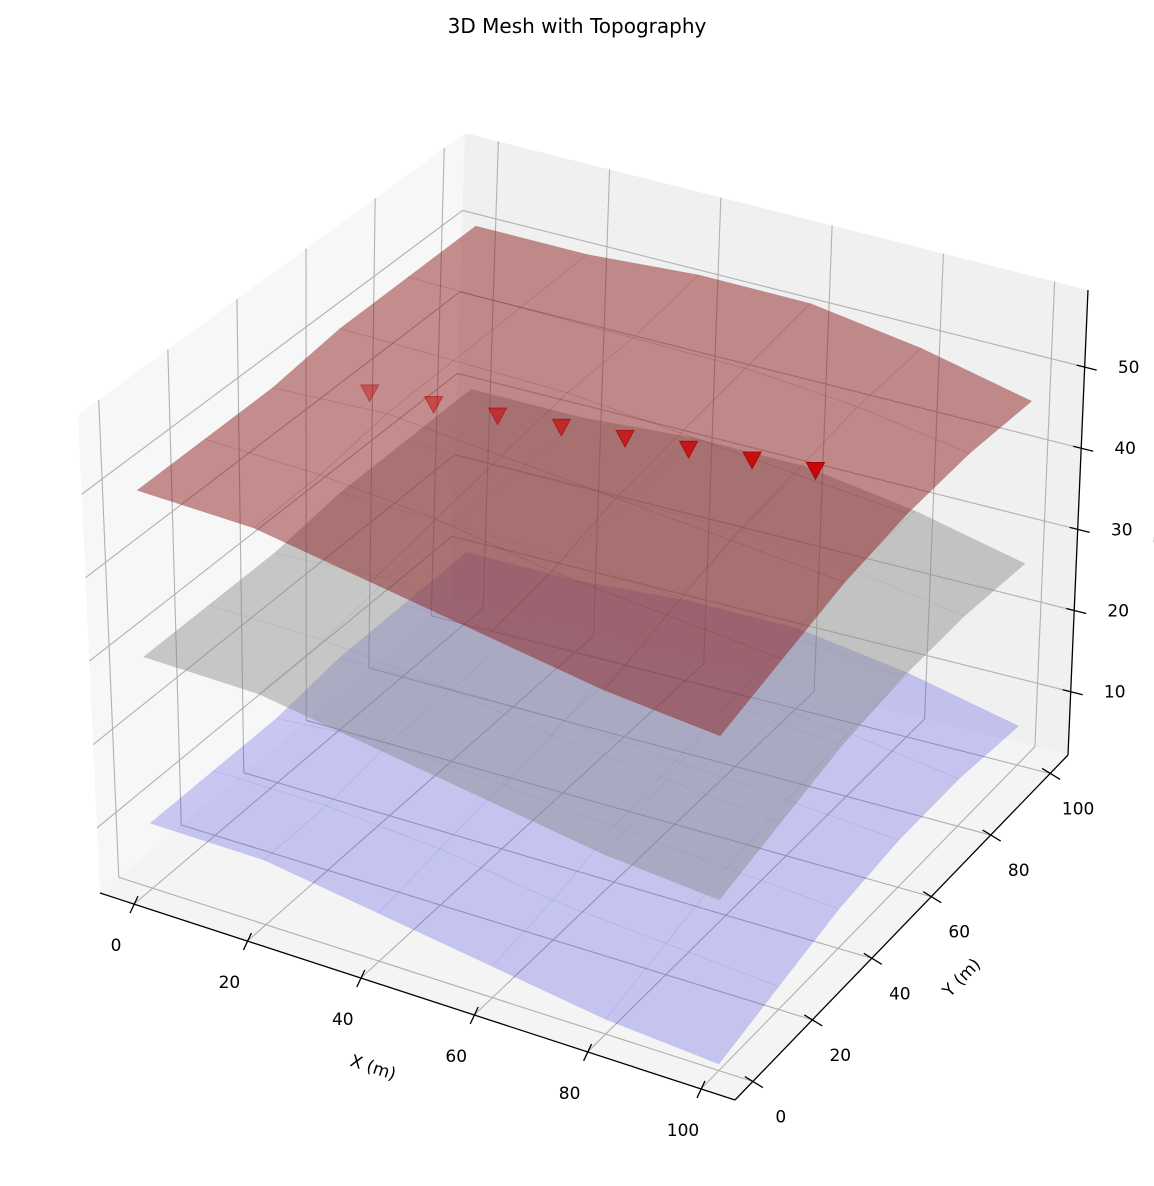  I want to click on x-tick-label: 80, so click(570, 1094).